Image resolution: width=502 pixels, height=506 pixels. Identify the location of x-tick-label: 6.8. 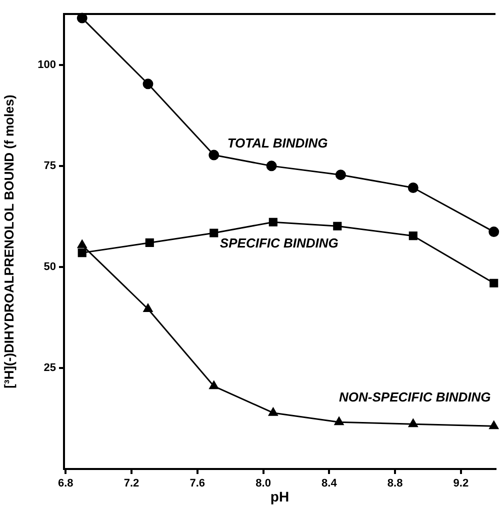
(66, 484).